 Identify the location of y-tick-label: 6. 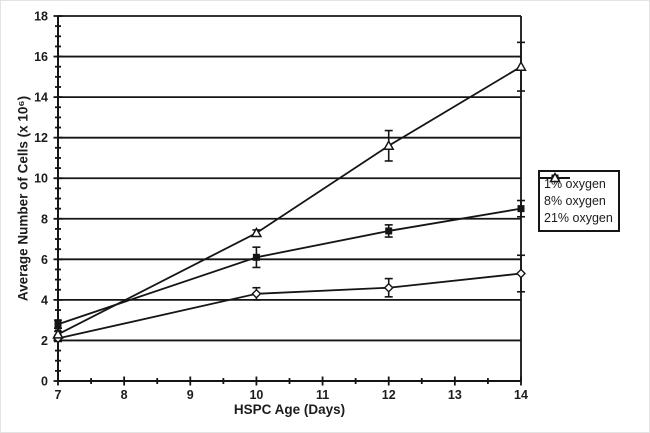
(44, 260).